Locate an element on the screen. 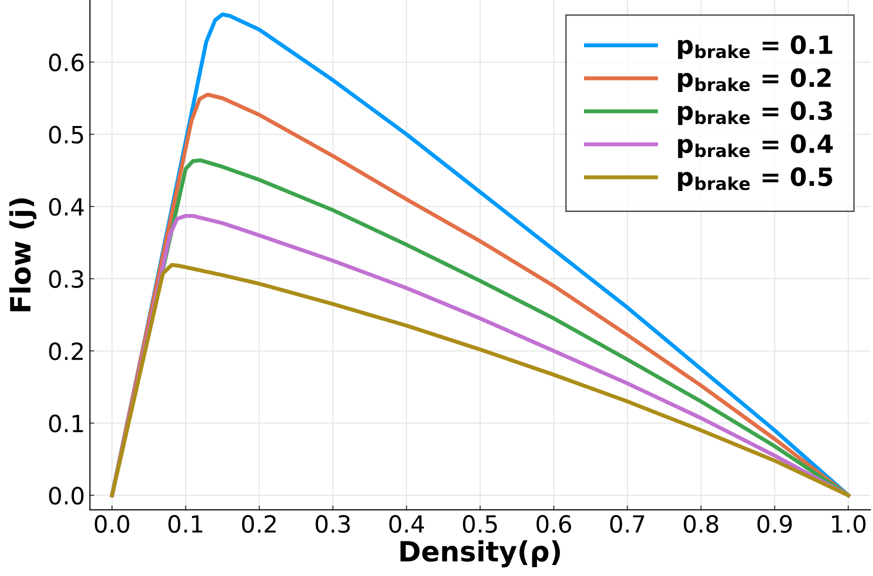  x-tick-label: 0.4 is located at coordinates (406, 524).